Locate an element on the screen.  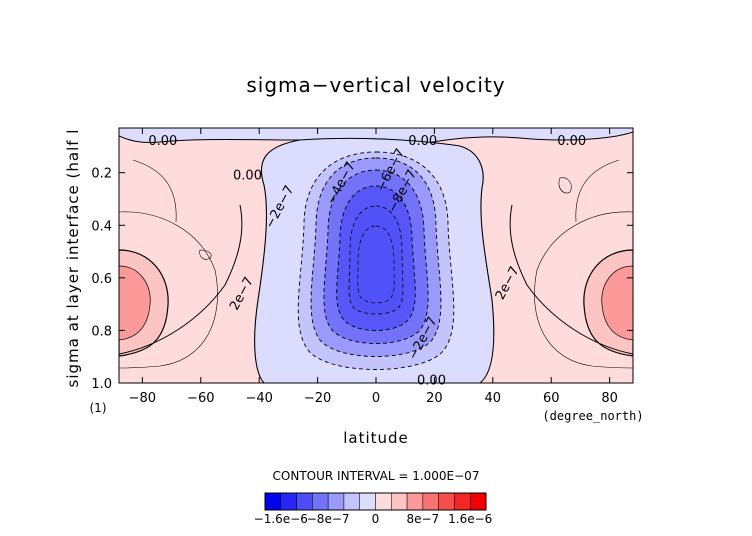
y-axis-units: (1) is located at coordinates (98, 408).